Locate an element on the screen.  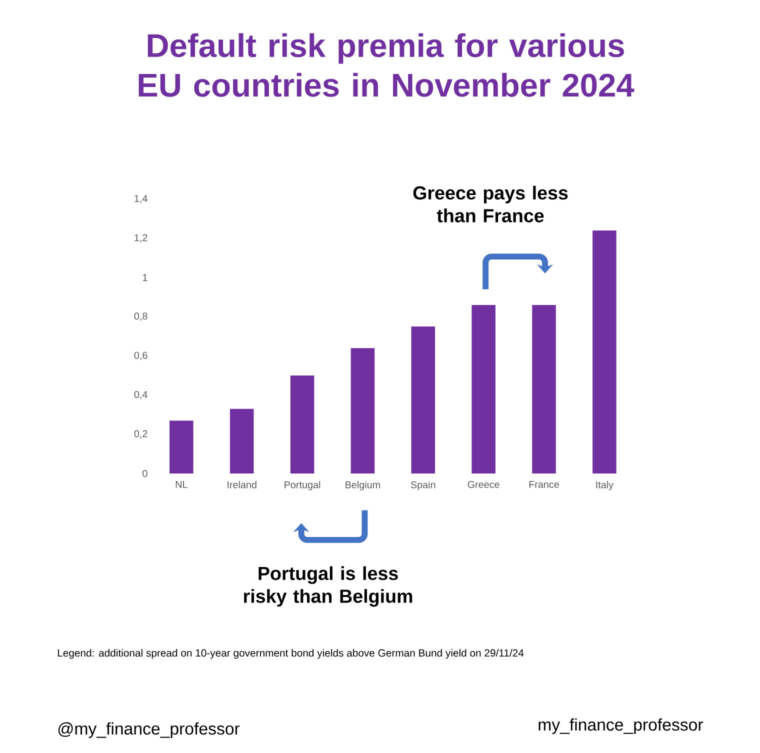
chart-title: Default risk premia for various EU countries in November 2024 is located at coordinates (386, 65).